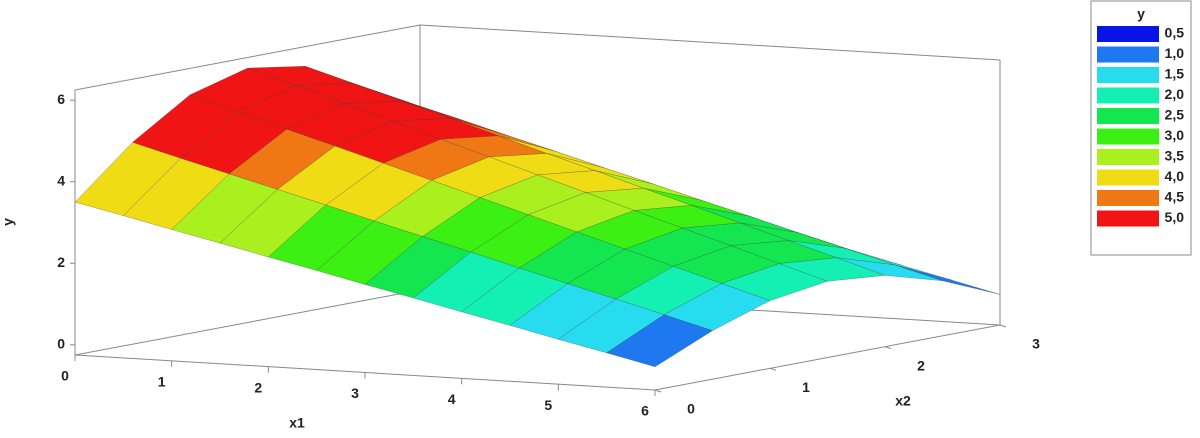 The height and width of the screenshot is (438, 1200). Describe the element at coordinates (297, 423) in the screenshot. I see `x1-axis-label: x1` at that location.